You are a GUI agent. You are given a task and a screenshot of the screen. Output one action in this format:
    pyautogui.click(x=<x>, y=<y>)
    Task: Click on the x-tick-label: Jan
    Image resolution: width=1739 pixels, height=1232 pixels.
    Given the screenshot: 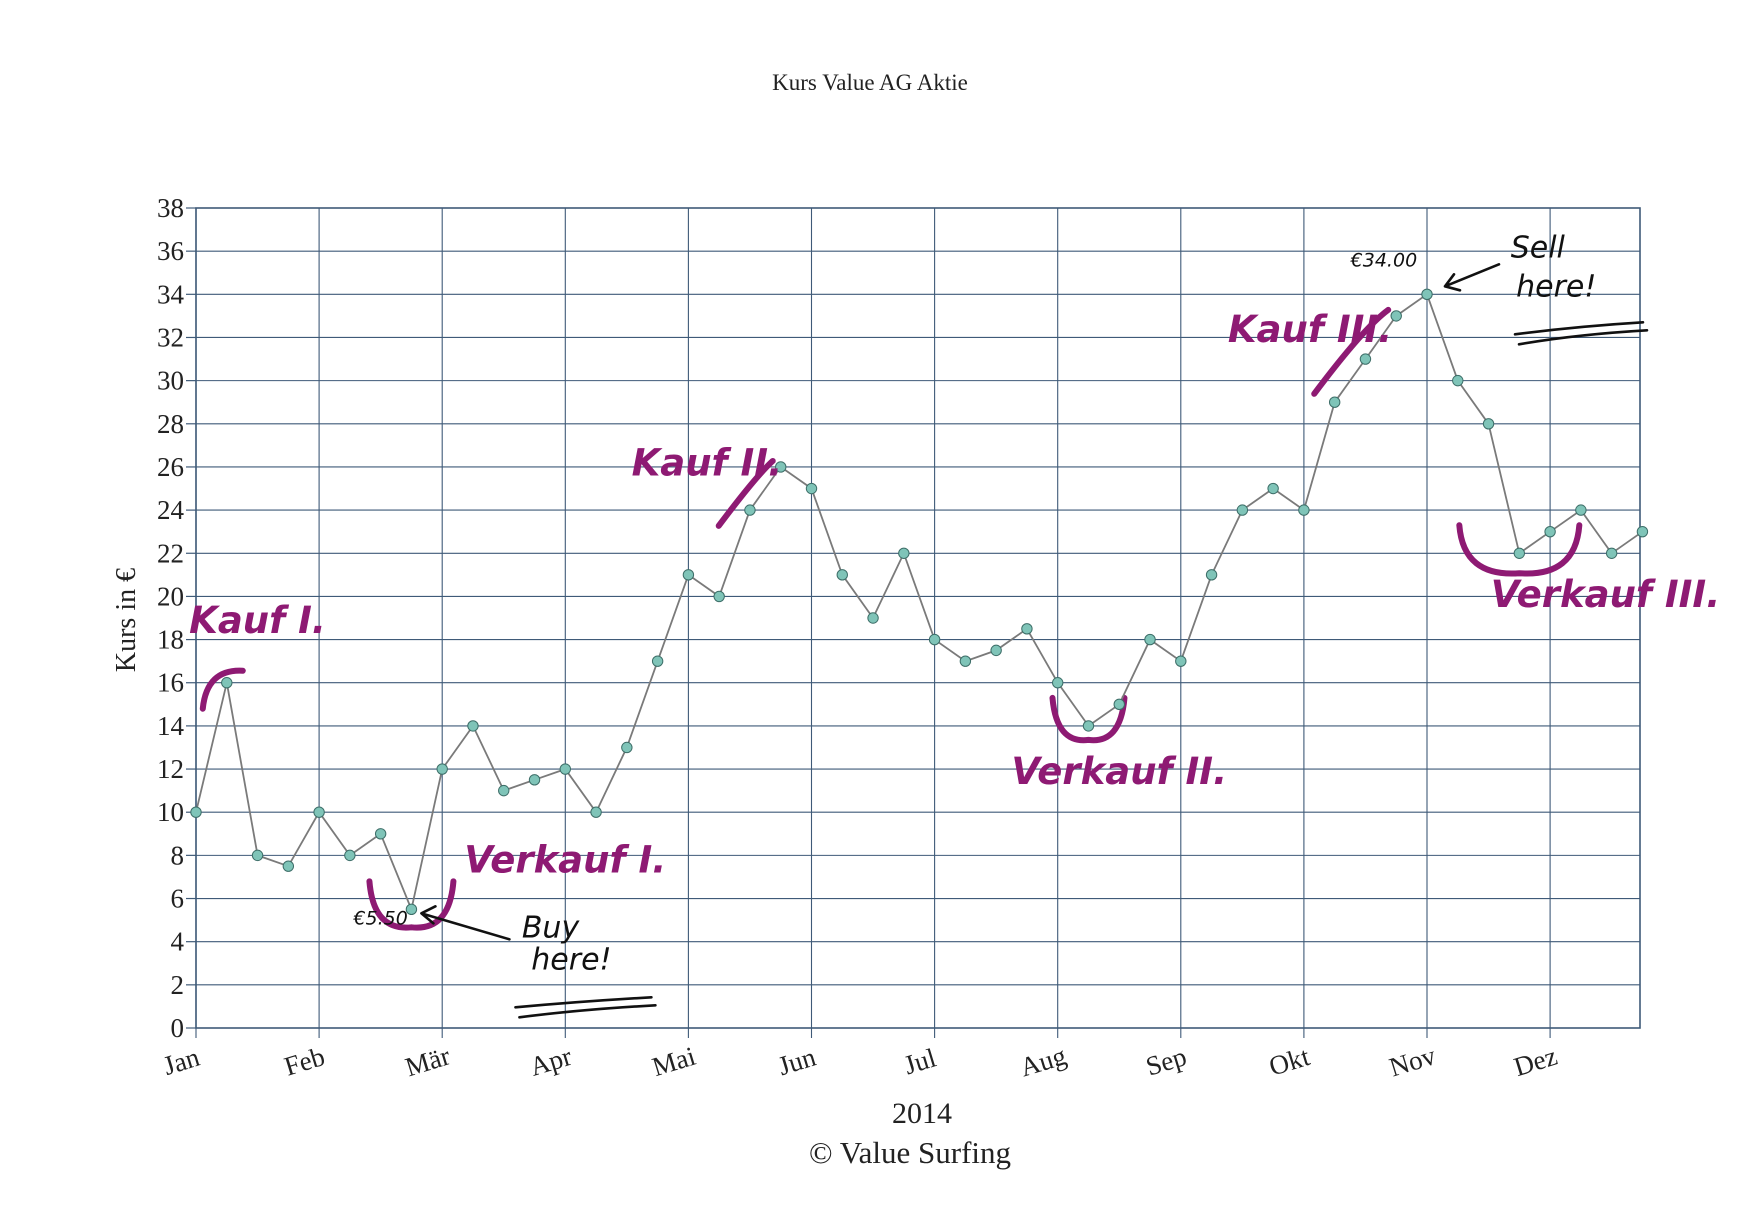 What is the action you would take?
    pyautogui.click(x=182, y=1061)
    